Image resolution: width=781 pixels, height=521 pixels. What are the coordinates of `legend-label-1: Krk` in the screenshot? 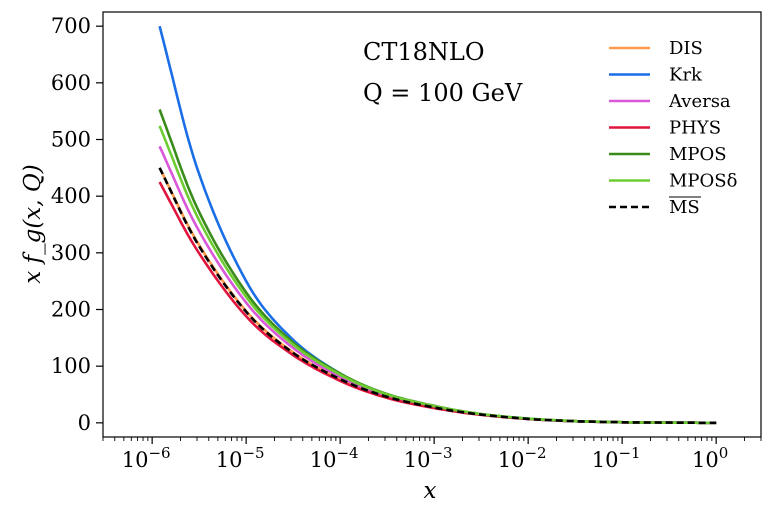 It's located at (686, 75).